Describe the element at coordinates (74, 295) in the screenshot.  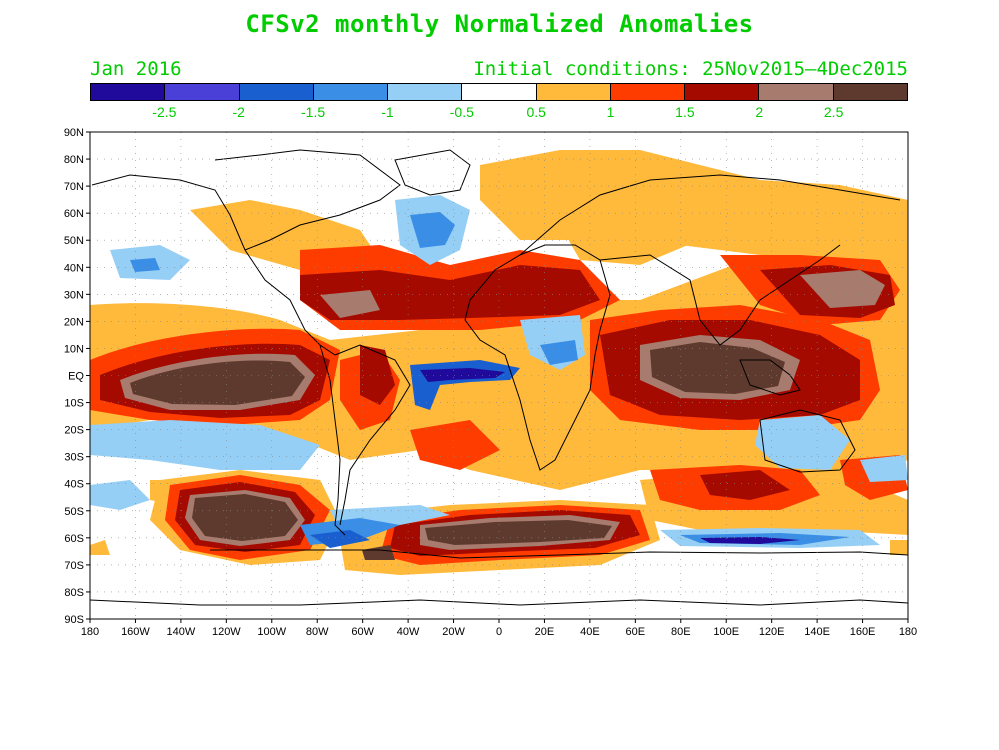
I see `latitude-label: 30N` at that location.